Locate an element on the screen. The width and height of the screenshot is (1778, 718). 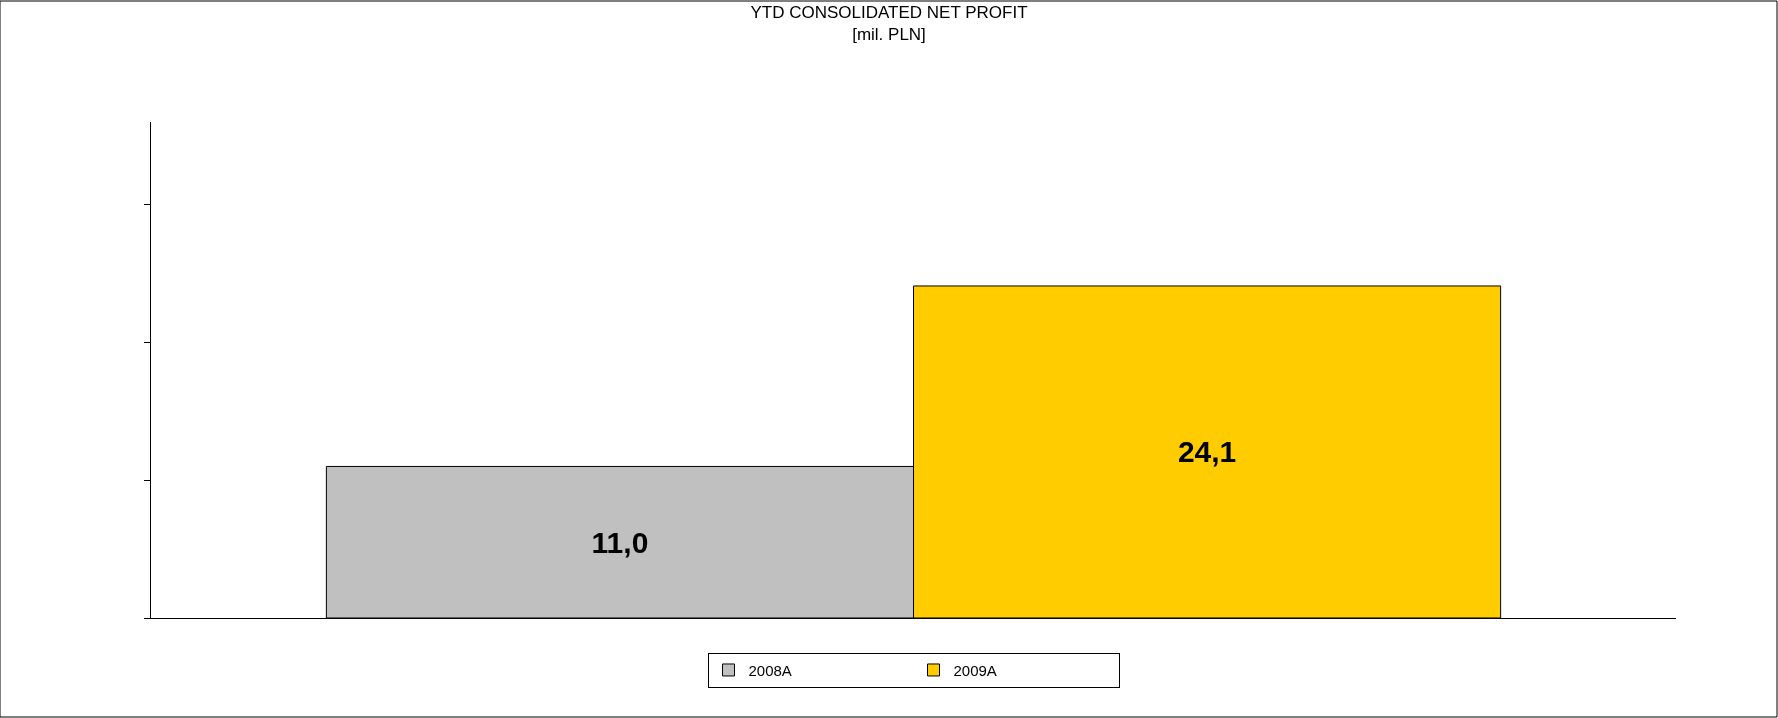
legend-label: 2008A is located at coordinates (770, 670).